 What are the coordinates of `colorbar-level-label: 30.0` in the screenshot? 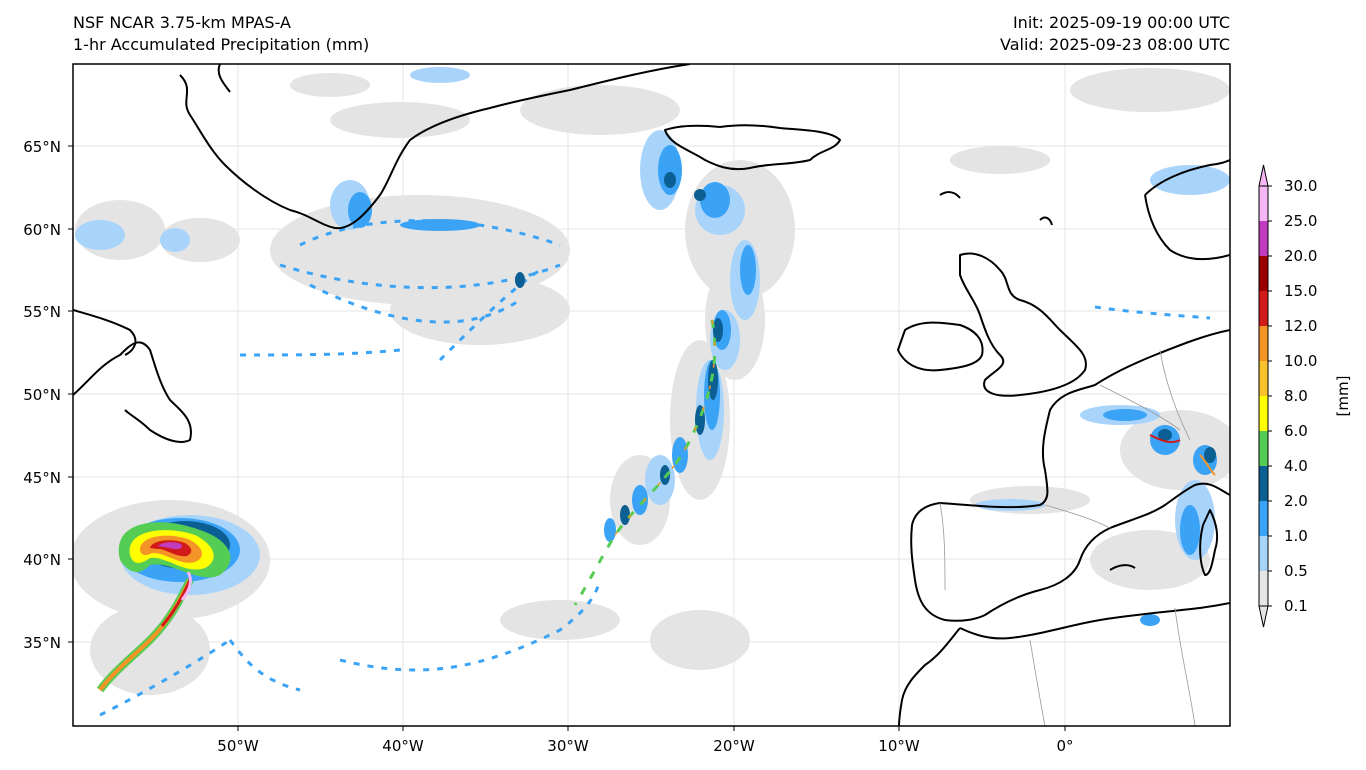 It's located at (1300, 186).